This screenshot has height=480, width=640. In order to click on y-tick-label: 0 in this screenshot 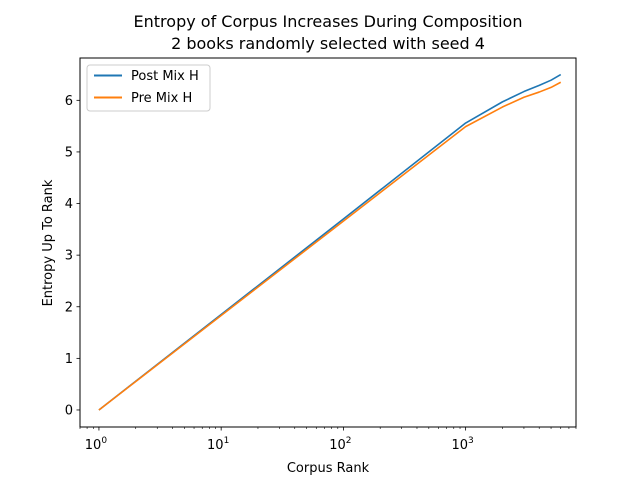, I will do `click(69, 410)`.